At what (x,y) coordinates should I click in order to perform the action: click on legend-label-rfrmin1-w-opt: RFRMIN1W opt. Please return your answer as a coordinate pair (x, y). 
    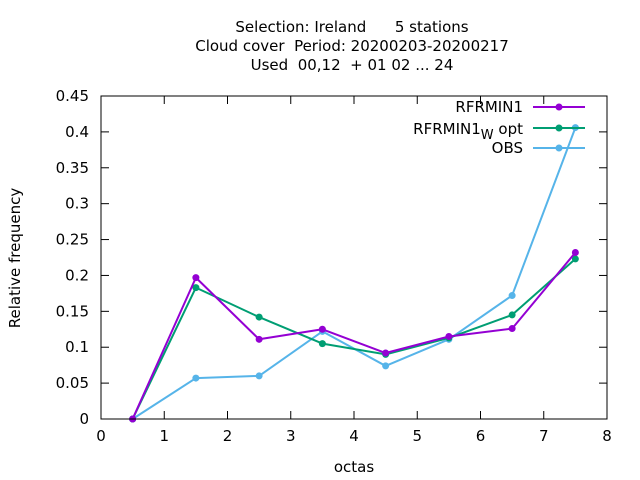
    Looking at the image, I should click on (468, 131).